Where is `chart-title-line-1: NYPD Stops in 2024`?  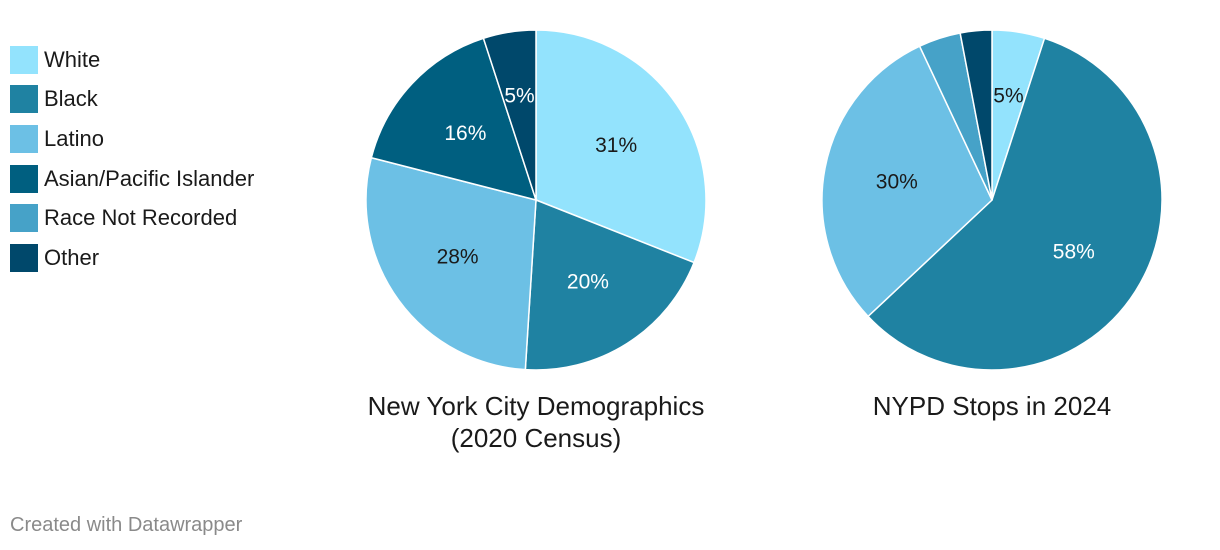 chart-title-line-1: NYPD Stops in 2024 is located at coordinates (992, 406).